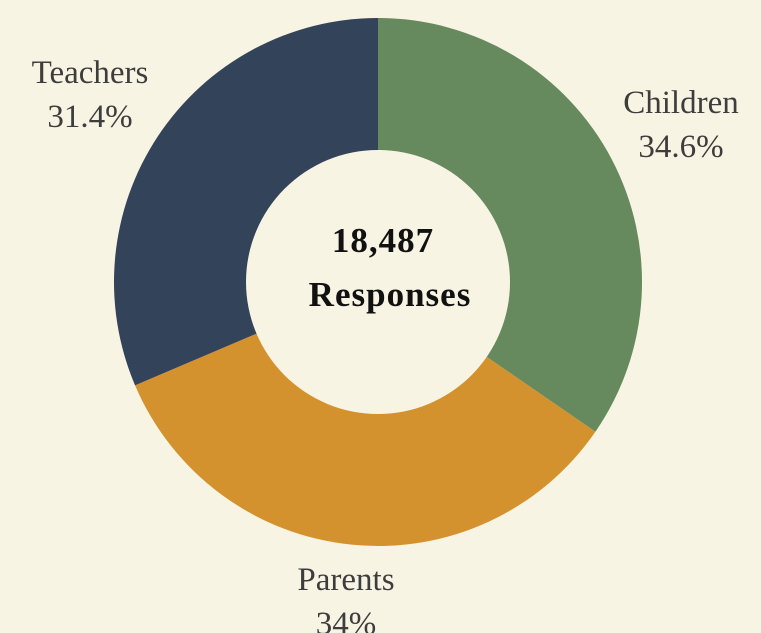  I want to click on donut-hole, so click(378, 282).